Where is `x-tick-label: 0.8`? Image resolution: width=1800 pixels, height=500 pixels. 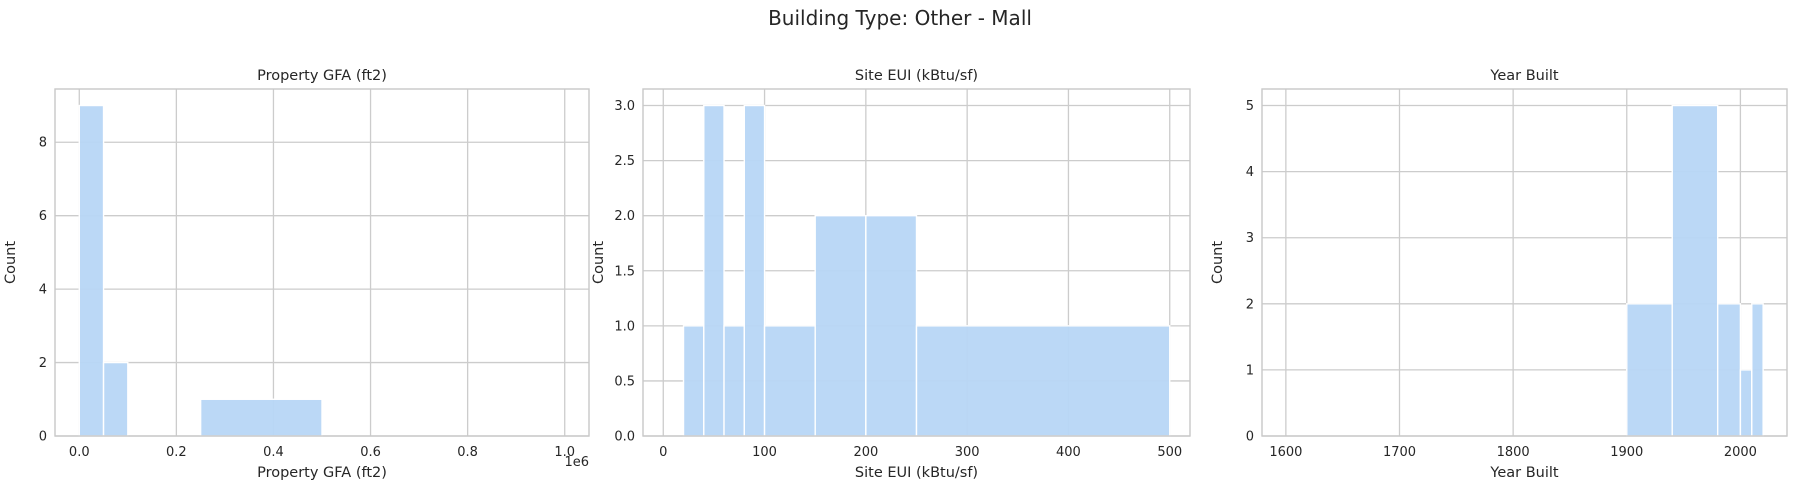
x-tick-label: 0.8 is located at coordinates (467, 452).